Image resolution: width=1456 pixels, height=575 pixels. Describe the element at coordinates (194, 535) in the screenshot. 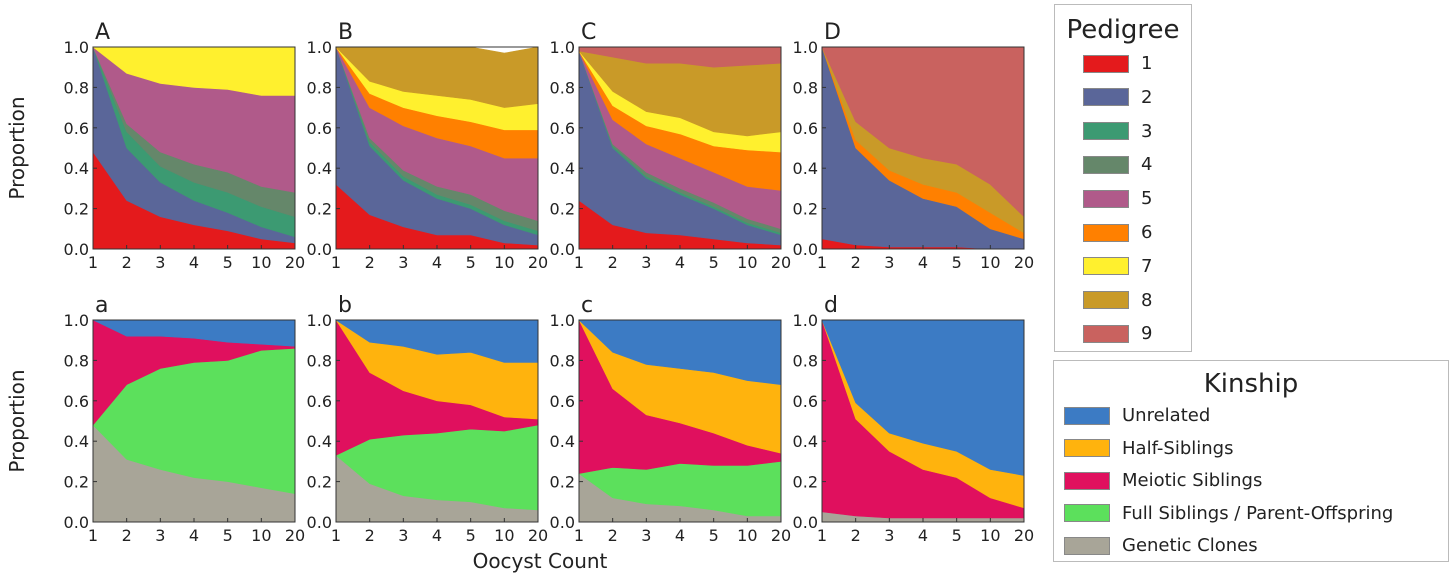

I see `xtick-label-a-3: 4` at that location.